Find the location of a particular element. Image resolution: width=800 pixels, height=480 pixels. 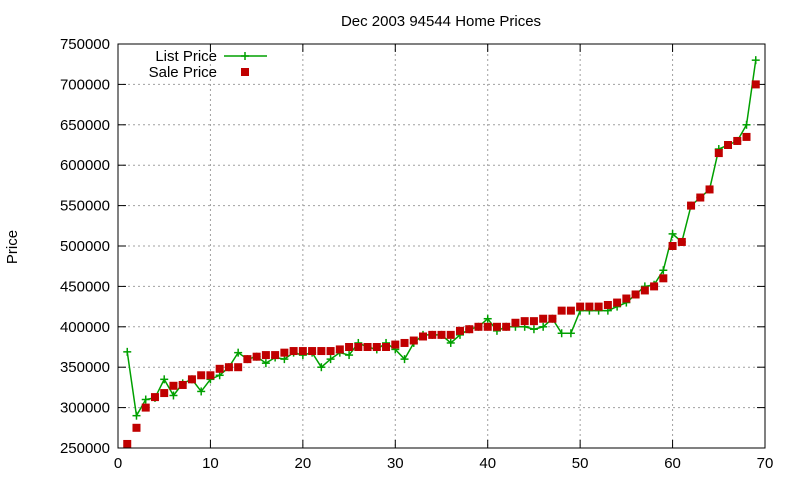

x-tick-label: 40 is located at coordinates (487, 463).